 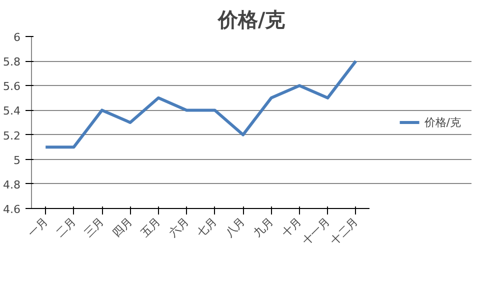 I want to click on legend-label: 价格/克, so click(x=442, y=122).